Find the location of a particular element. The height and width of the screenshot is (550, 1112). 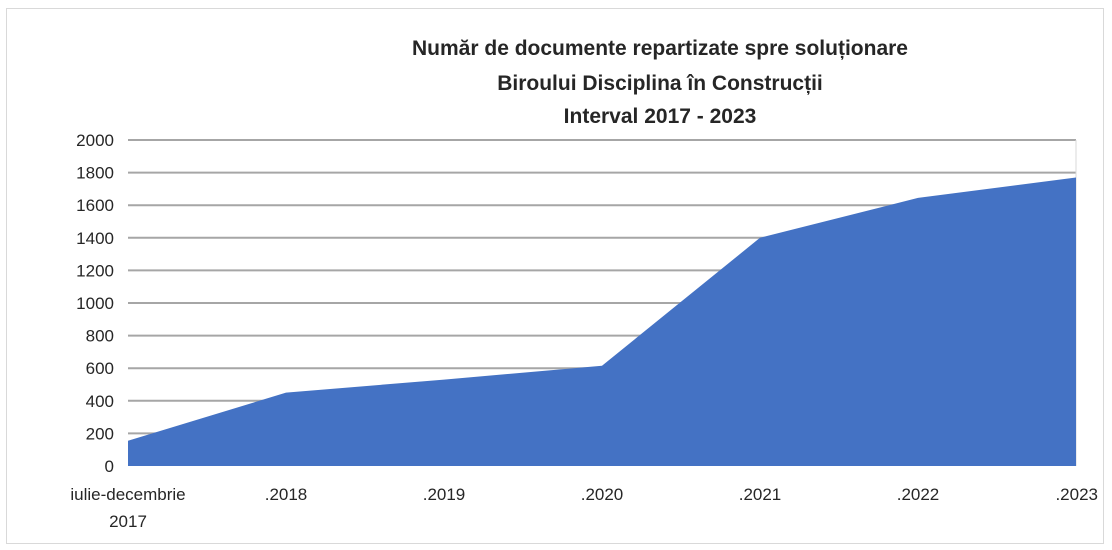

x-tick-label-line: .2019 is located at coordinates (444, 494).